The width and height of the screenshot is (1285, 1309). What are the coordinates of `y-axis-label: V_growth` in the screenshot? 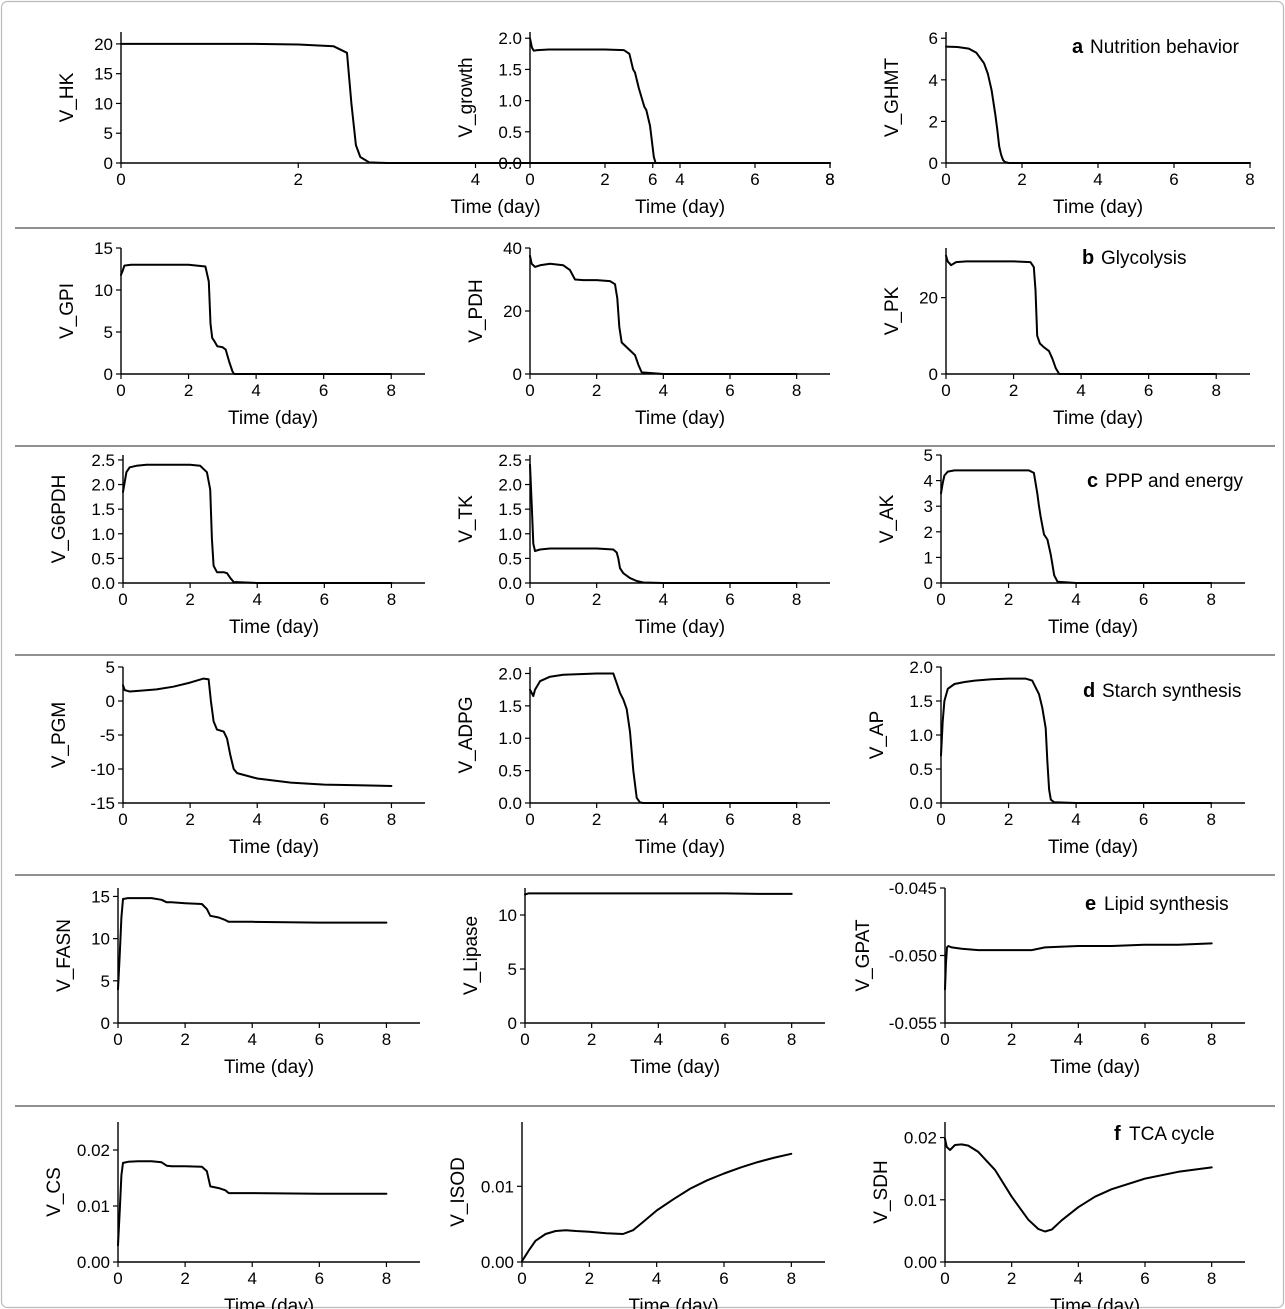 It's located at (466, 97).